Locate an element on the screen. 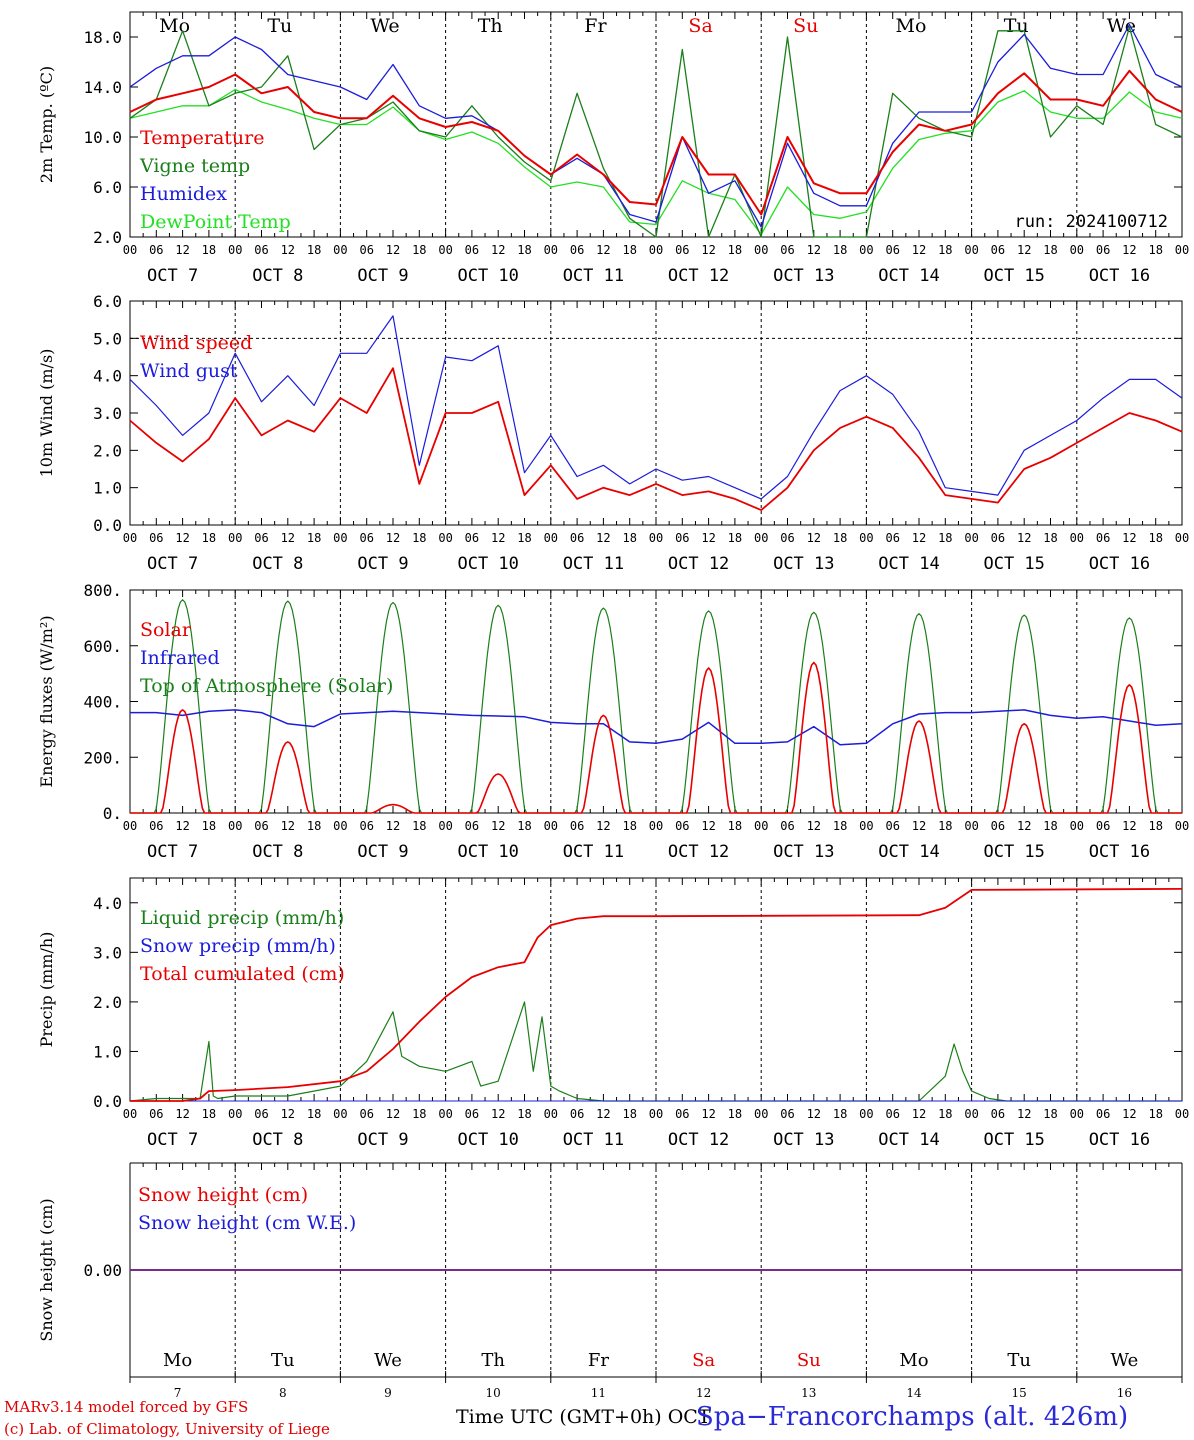 This screenshot has width=1194, height=1440. y-axis-label: Snow height (cm) is located at coordinates (46, 1269).